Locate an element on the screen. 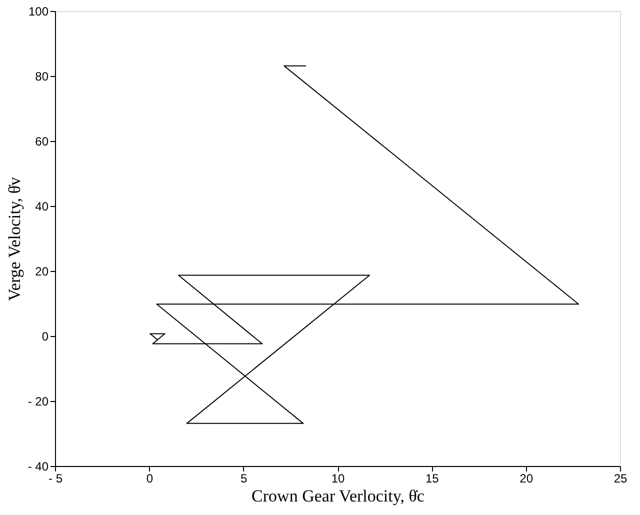 The width and height of the screenshot is (640, 515). y-tick-label: 20 is located at coordinates (42, 271).